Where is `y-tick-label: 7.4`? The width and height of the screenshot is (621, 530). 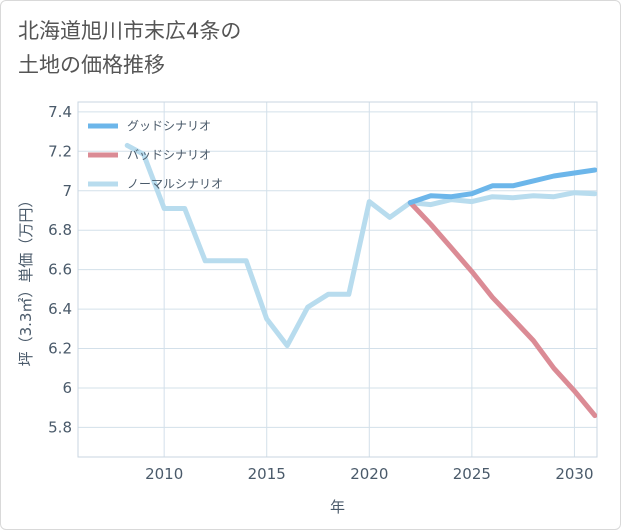 y-tick-label: 7.4 is located at coordinates (60, 112).